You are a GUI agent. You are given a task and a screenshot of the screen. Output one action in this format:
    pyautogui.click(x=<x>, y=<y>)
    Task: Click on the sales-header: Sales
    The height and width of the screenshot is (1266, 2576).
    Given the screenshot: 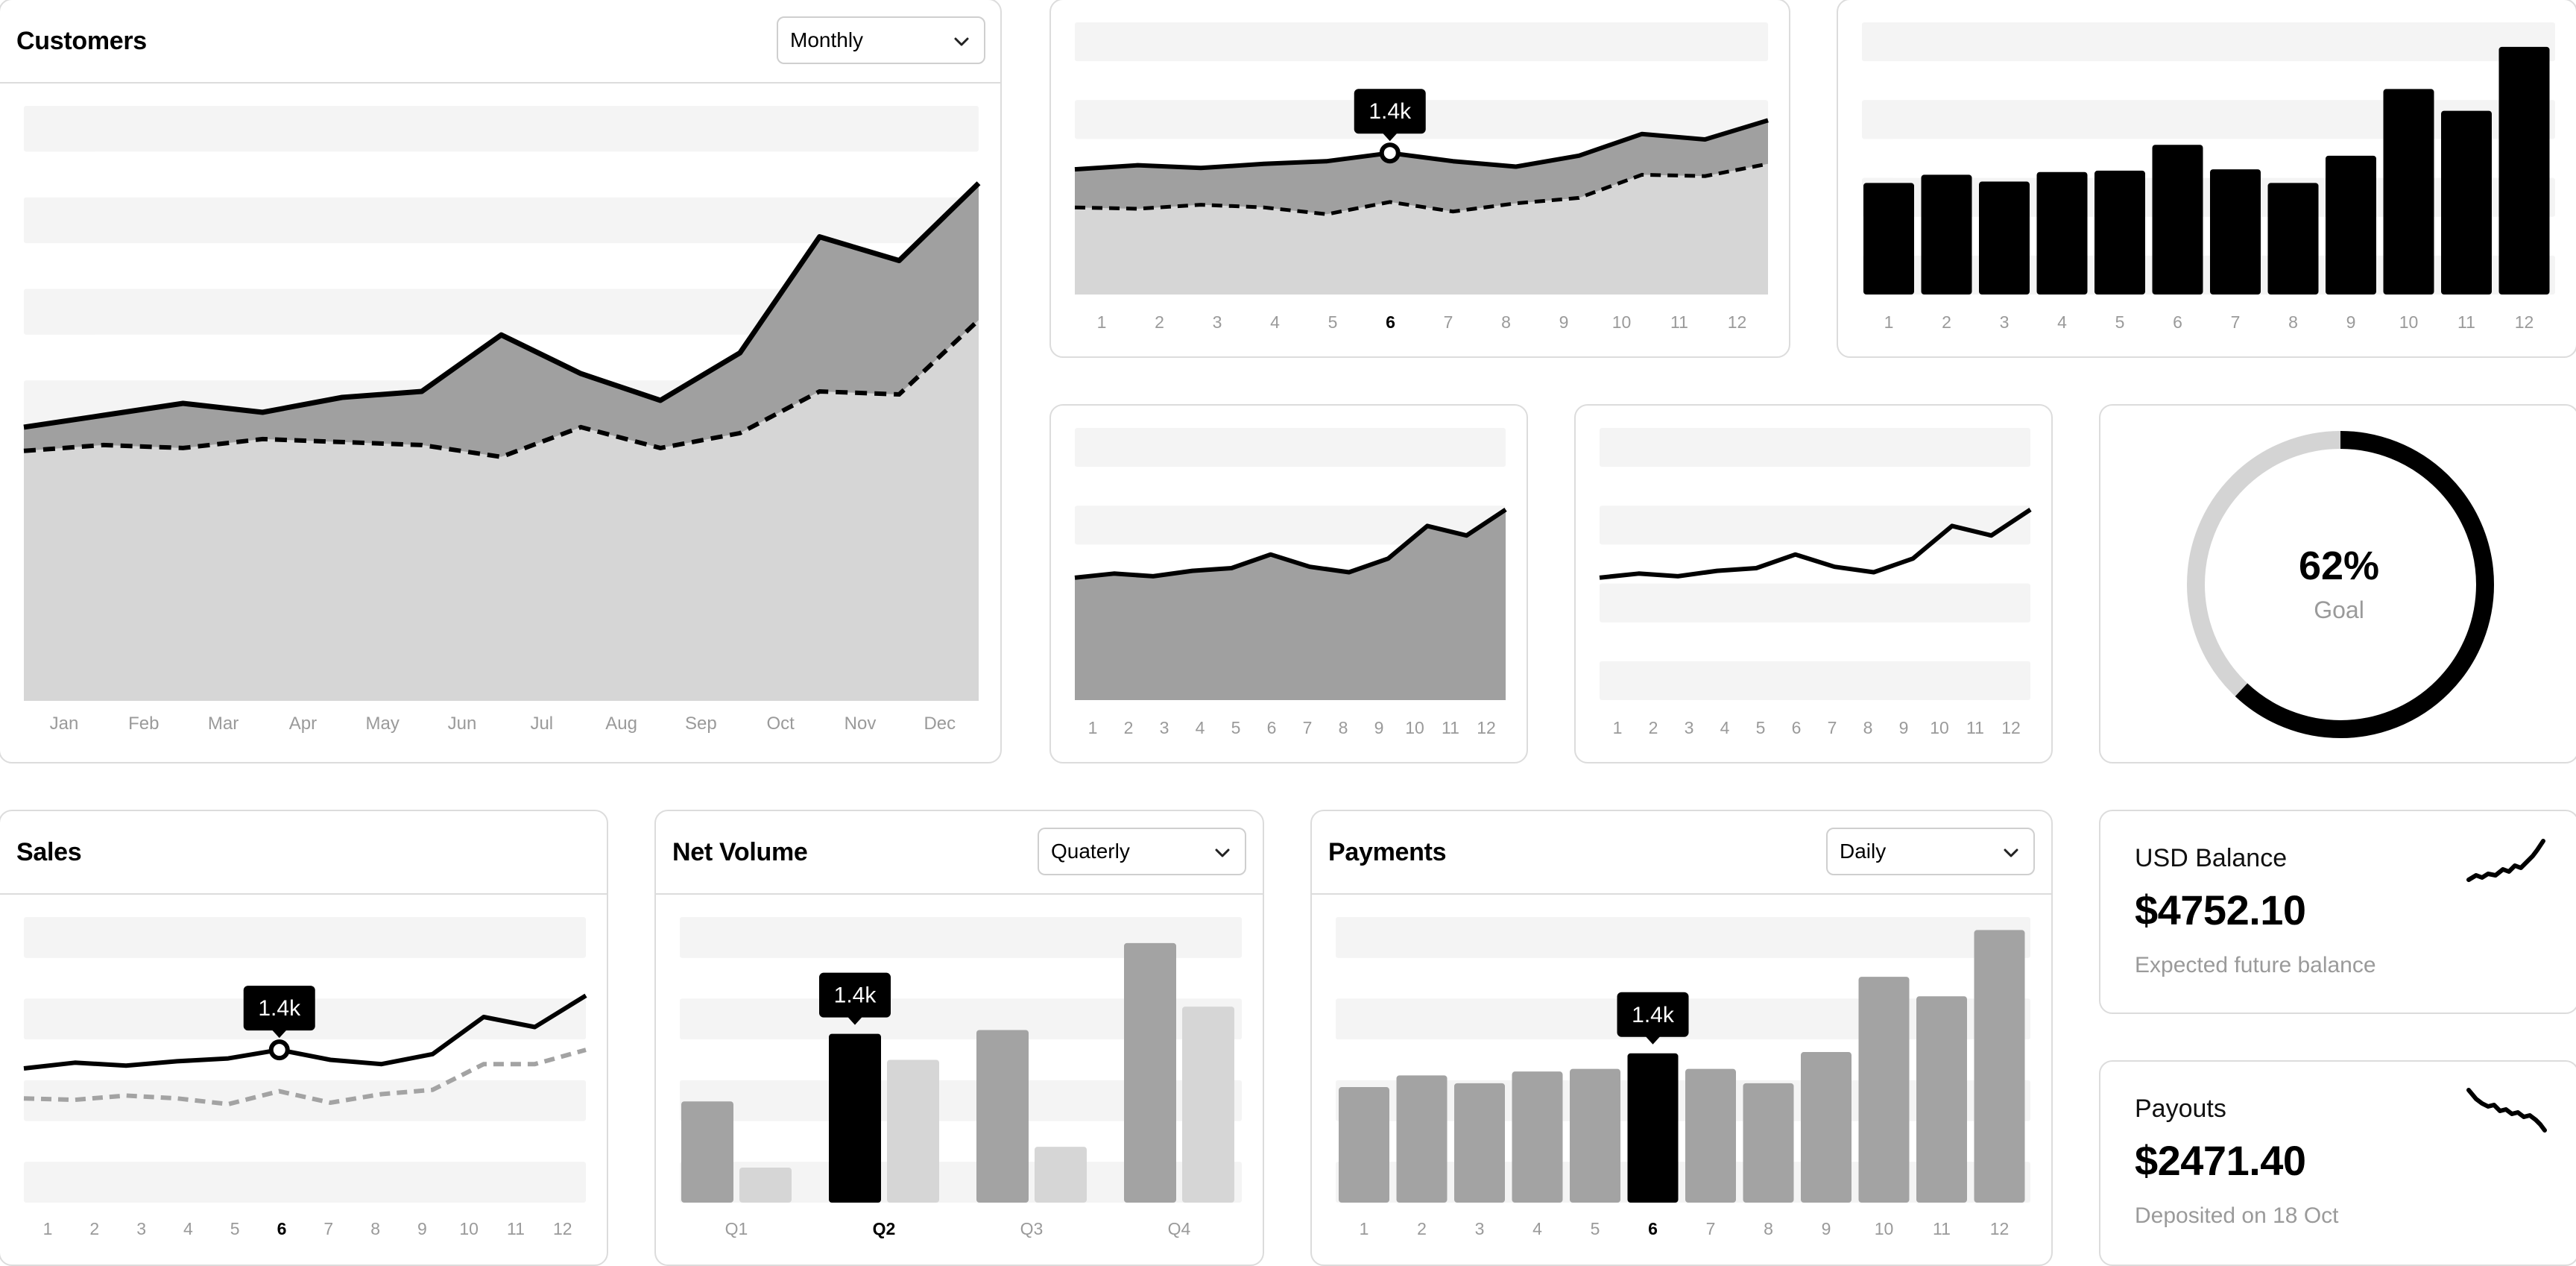 What is the action you would take?
    pyautogui.click(x=303, y=853)
    